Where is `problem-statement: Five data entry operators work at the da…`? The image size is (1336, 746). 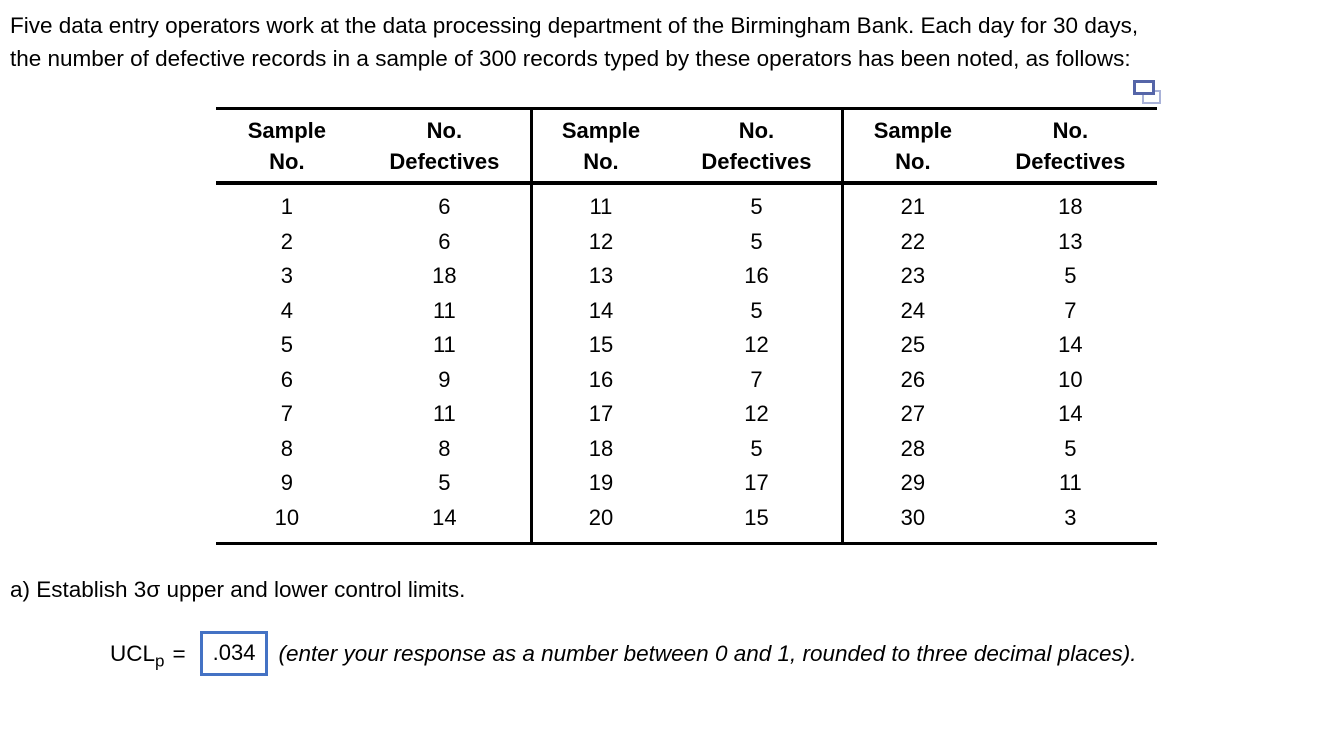 problem-statement: Five data entry operators work at the da… is located at coordinates (574, 42).